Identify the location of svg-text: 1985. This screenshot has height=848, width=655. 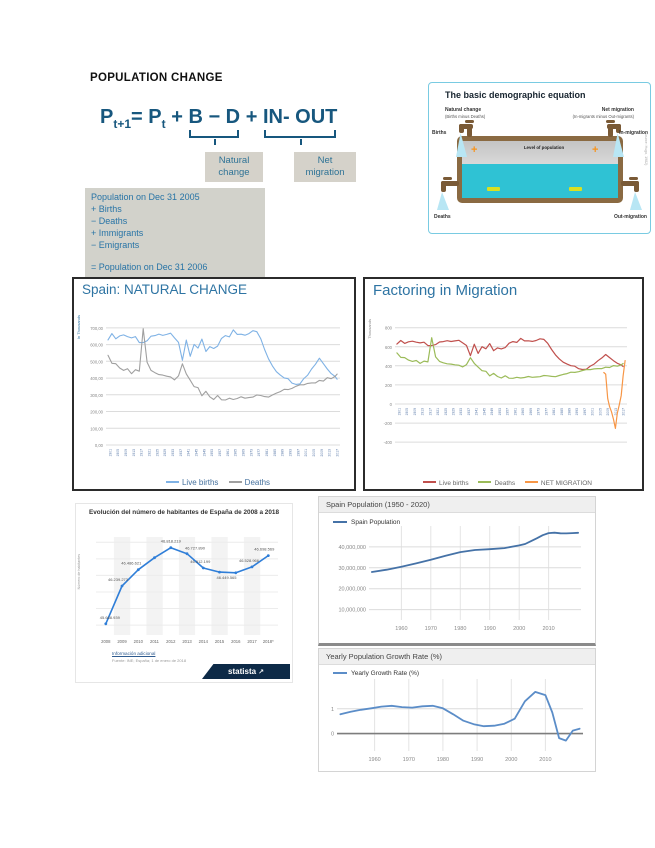
(562, 412).